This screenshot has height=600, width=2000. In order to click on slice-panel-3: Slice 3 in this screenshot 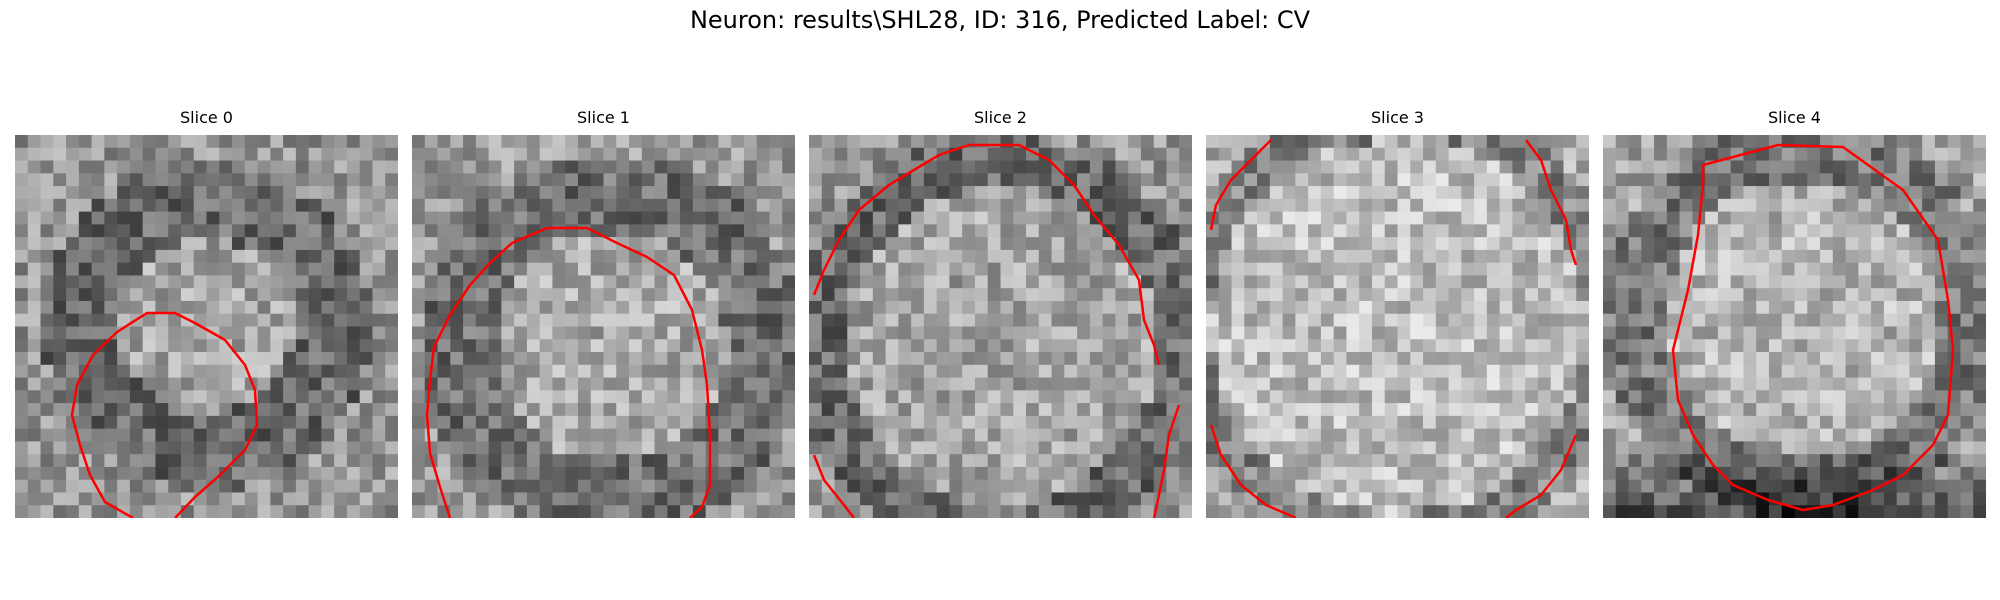, I will do `click(1397, 314)`.